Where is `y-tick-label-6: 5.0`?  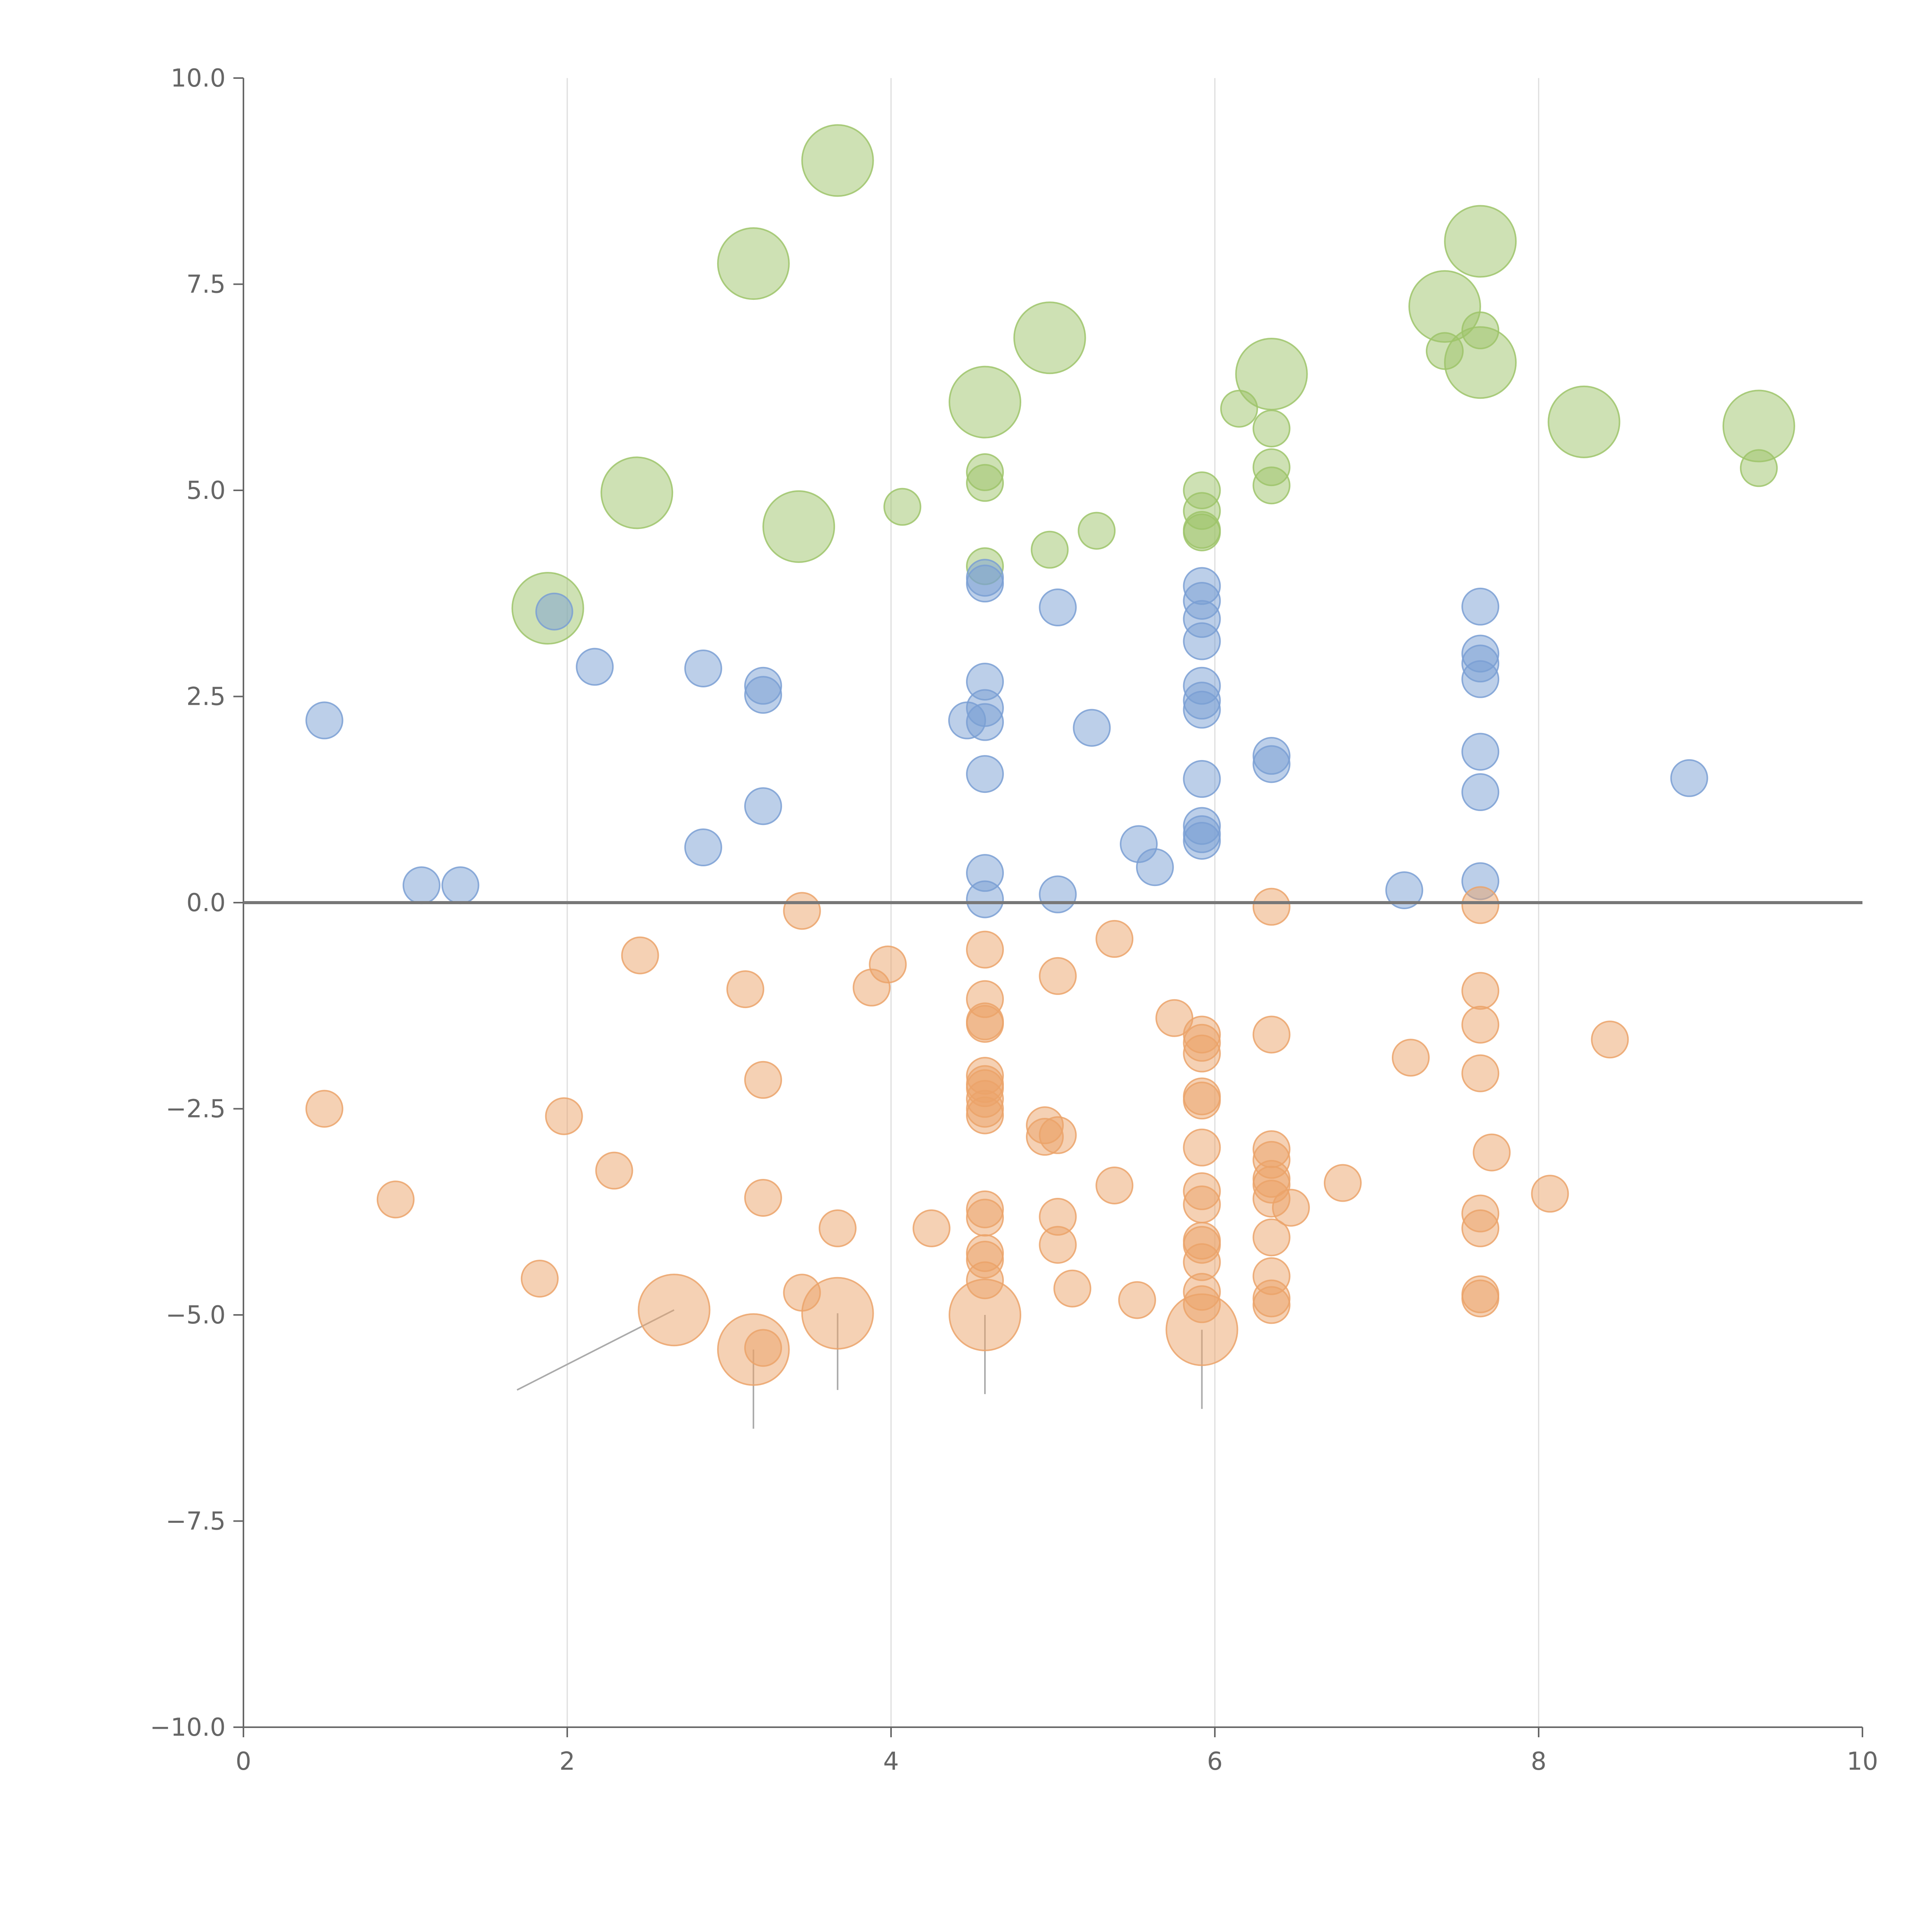 y-tick-label-6: 5.0 is located at coordinates (206, 491).